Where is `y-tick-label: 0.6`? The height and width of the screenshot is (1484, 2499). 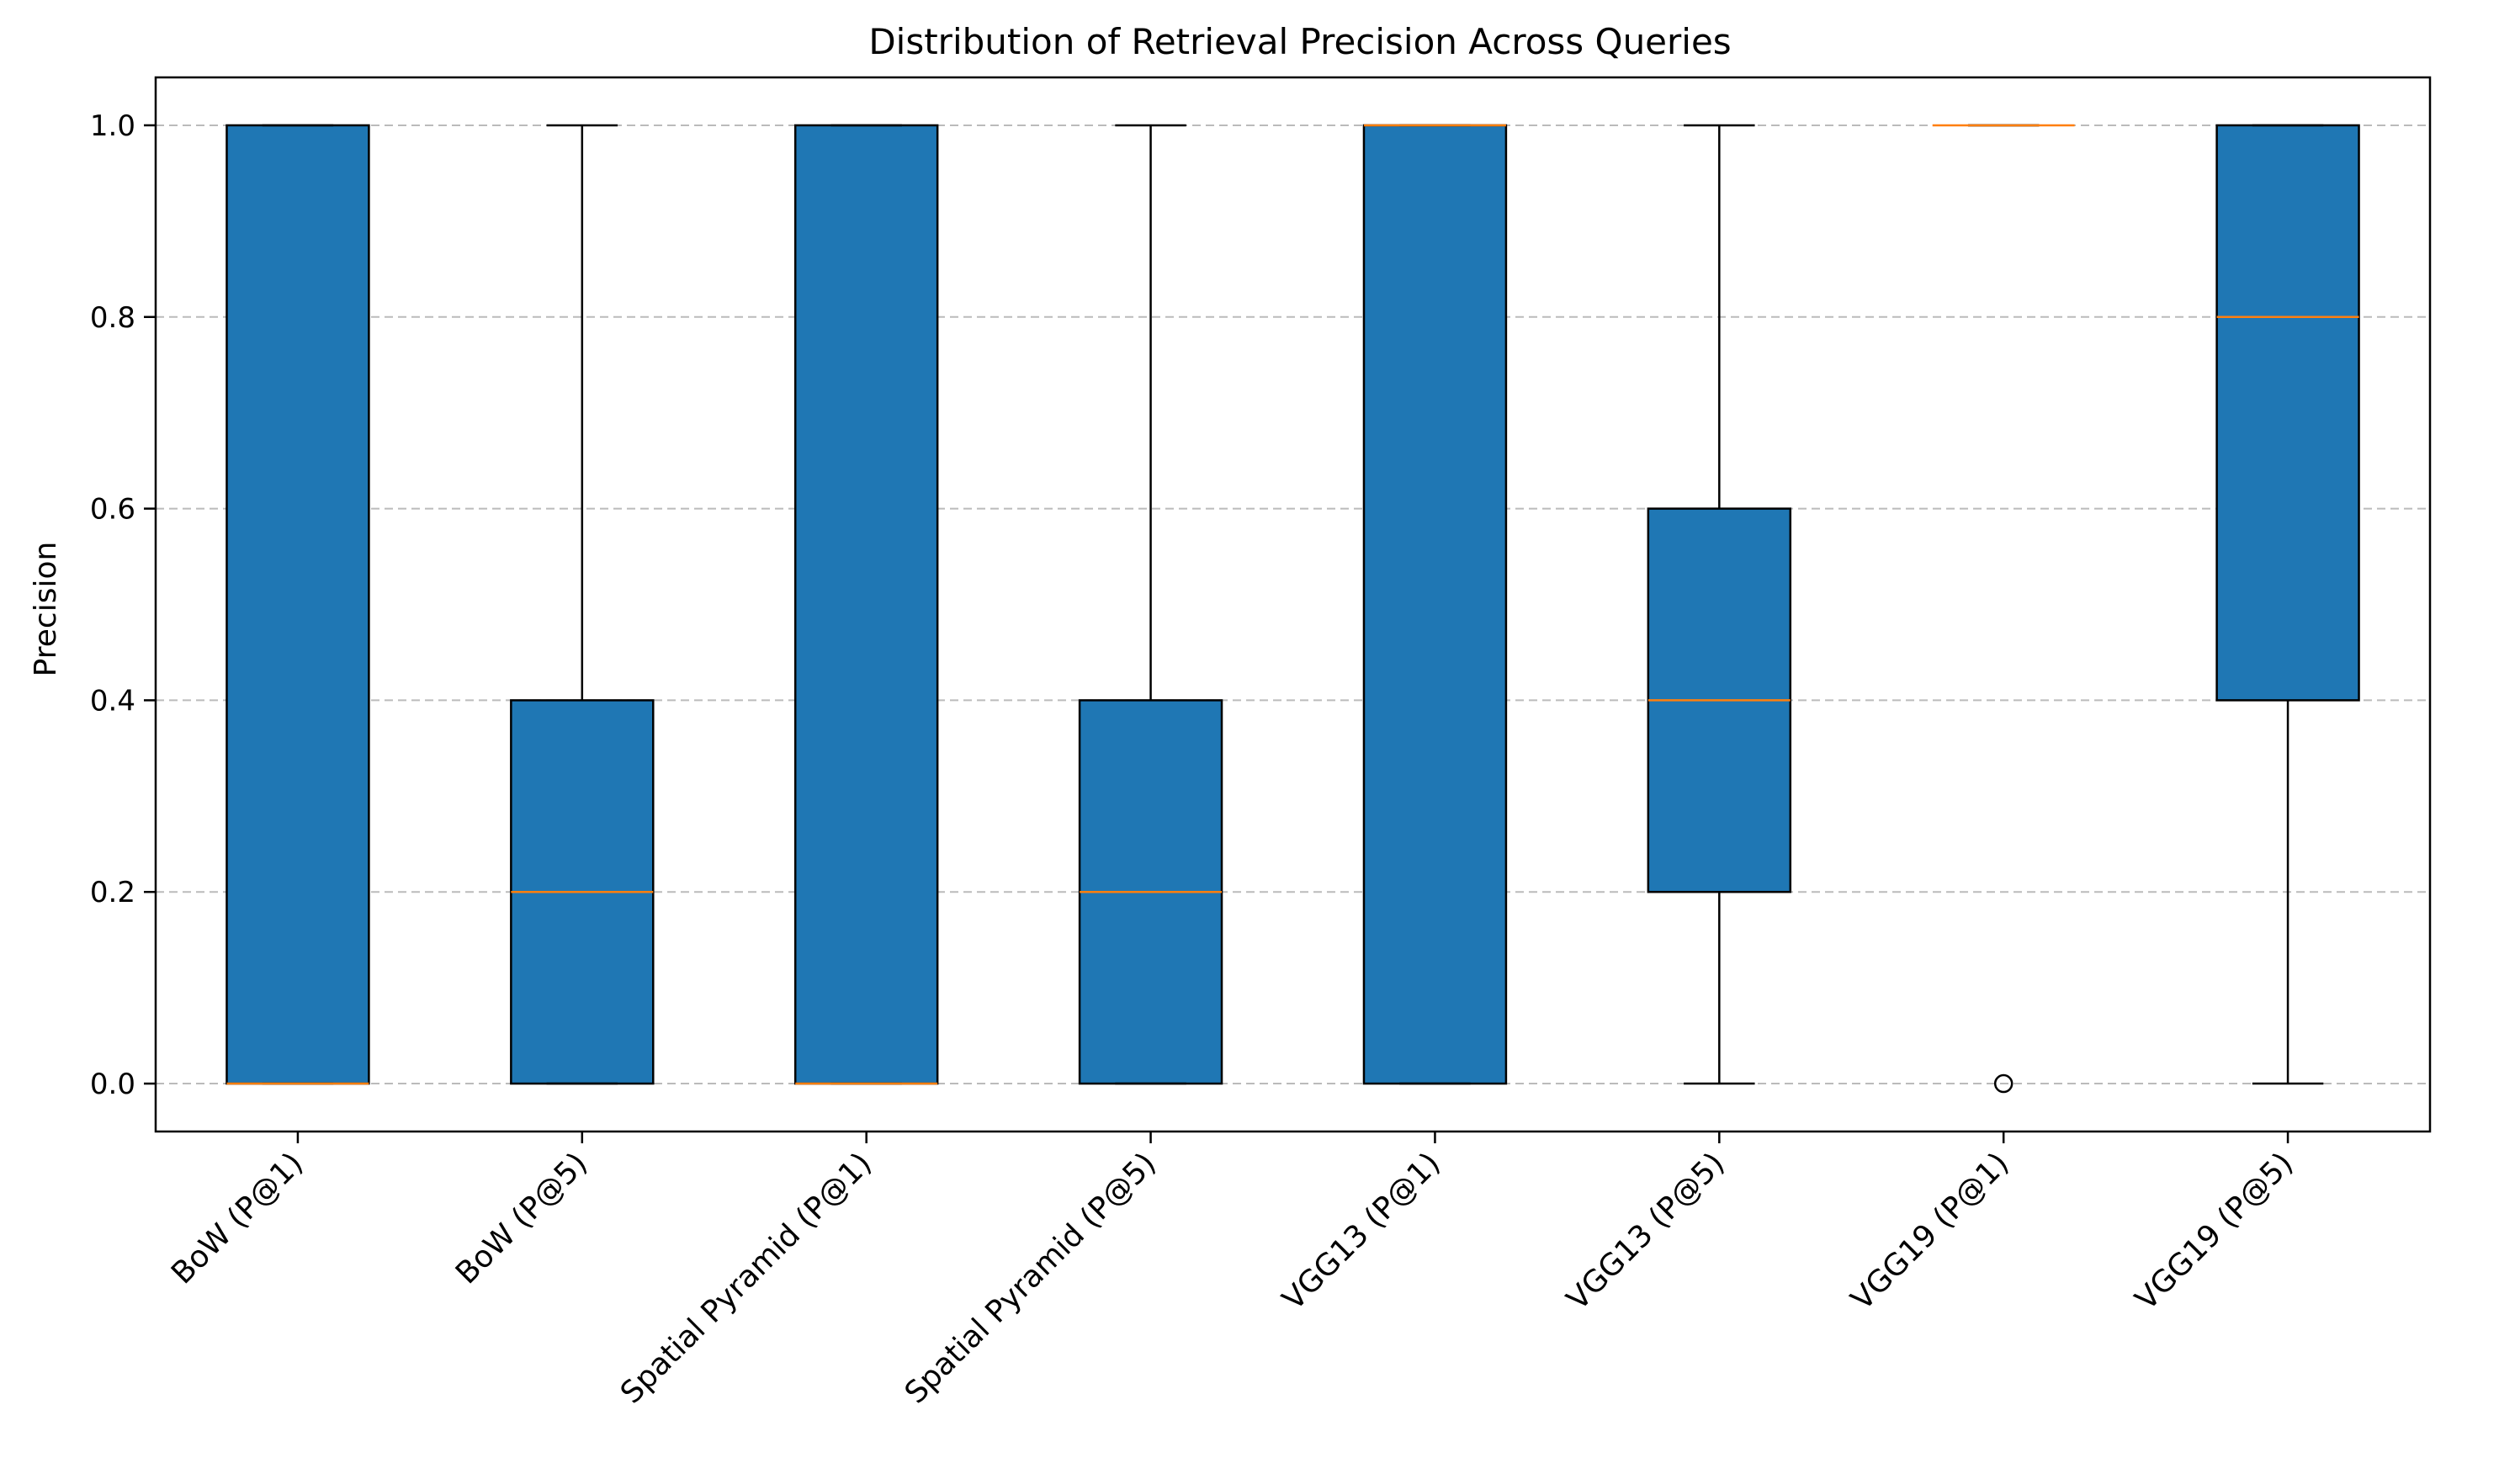 y-tick-label: 0.6 is located at coordinates (112, 510).